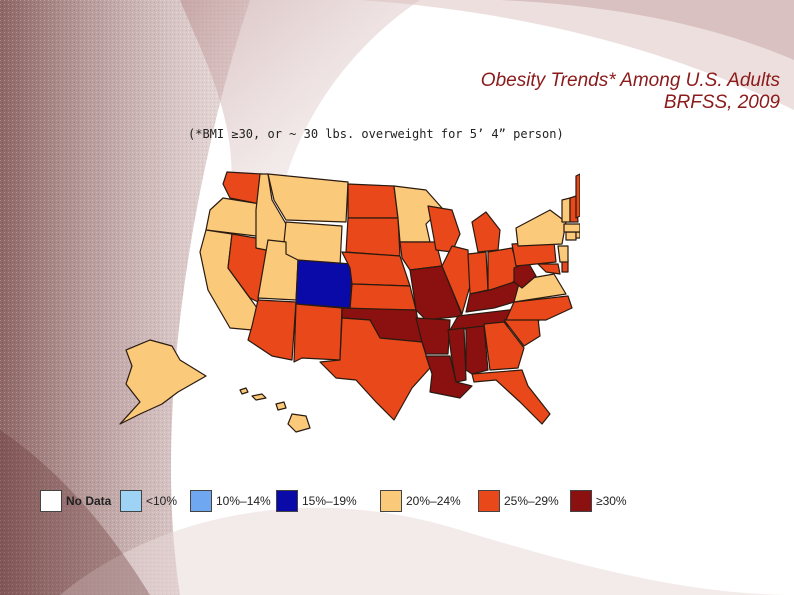 The image size is (794, 595). What do you see at coordinates (163, 382) in the screenshot?
I see `state-alaska` at bounding box center [163, 382].